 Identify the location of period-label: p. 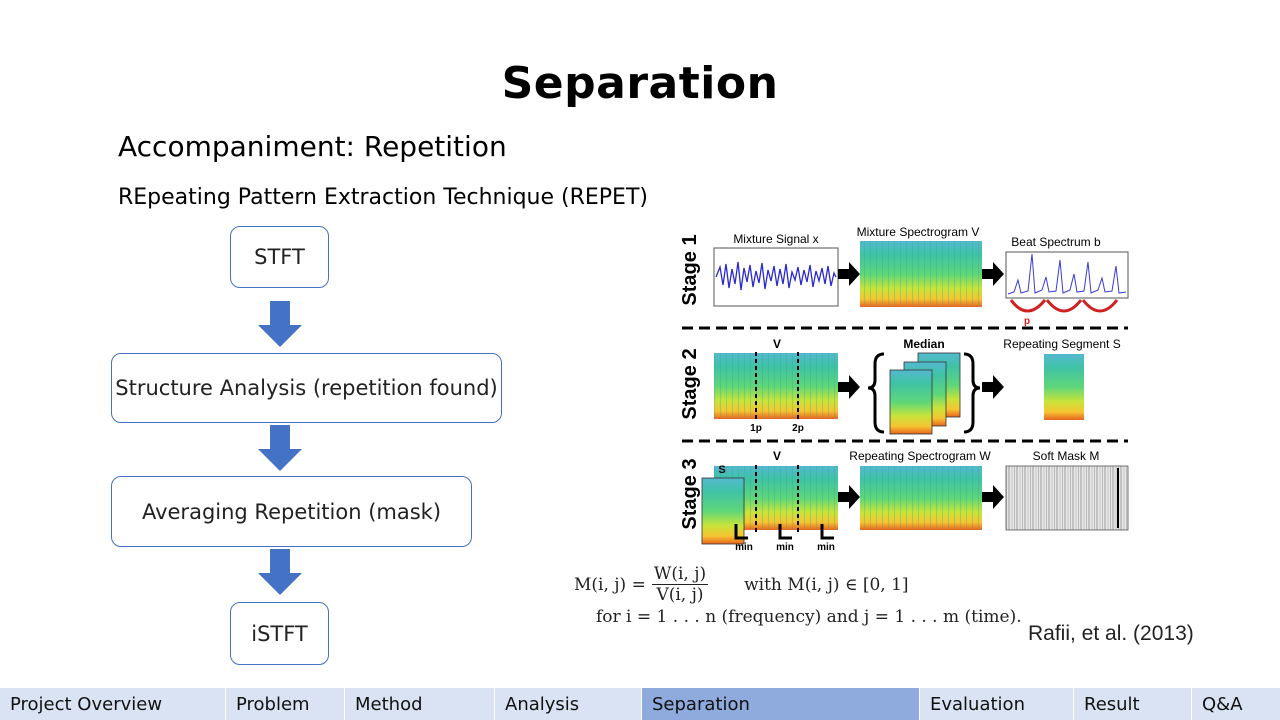
(1027, 321).